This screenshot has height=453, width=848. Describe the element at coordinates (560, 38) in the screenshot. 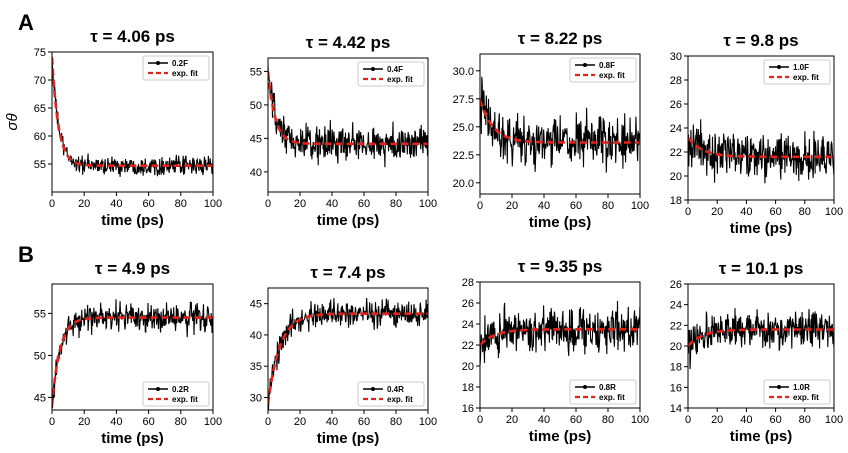

I see `chart-title: τ = 8.22 ps` at that location.